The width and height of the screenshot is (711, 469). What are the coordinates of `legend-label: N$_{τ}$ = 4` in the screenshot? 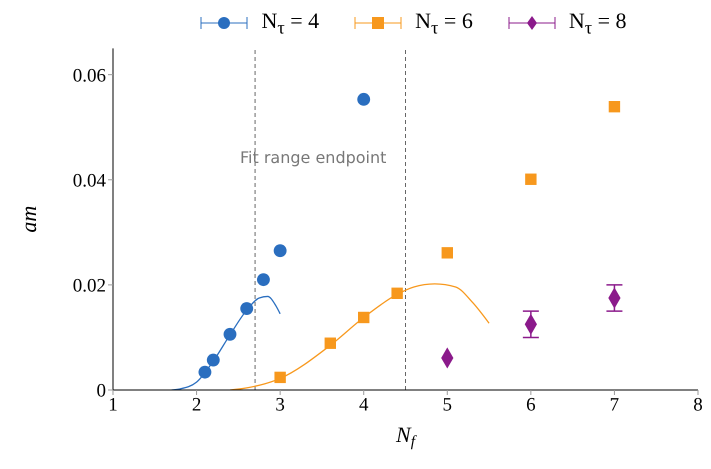 It's located at (290, 23).